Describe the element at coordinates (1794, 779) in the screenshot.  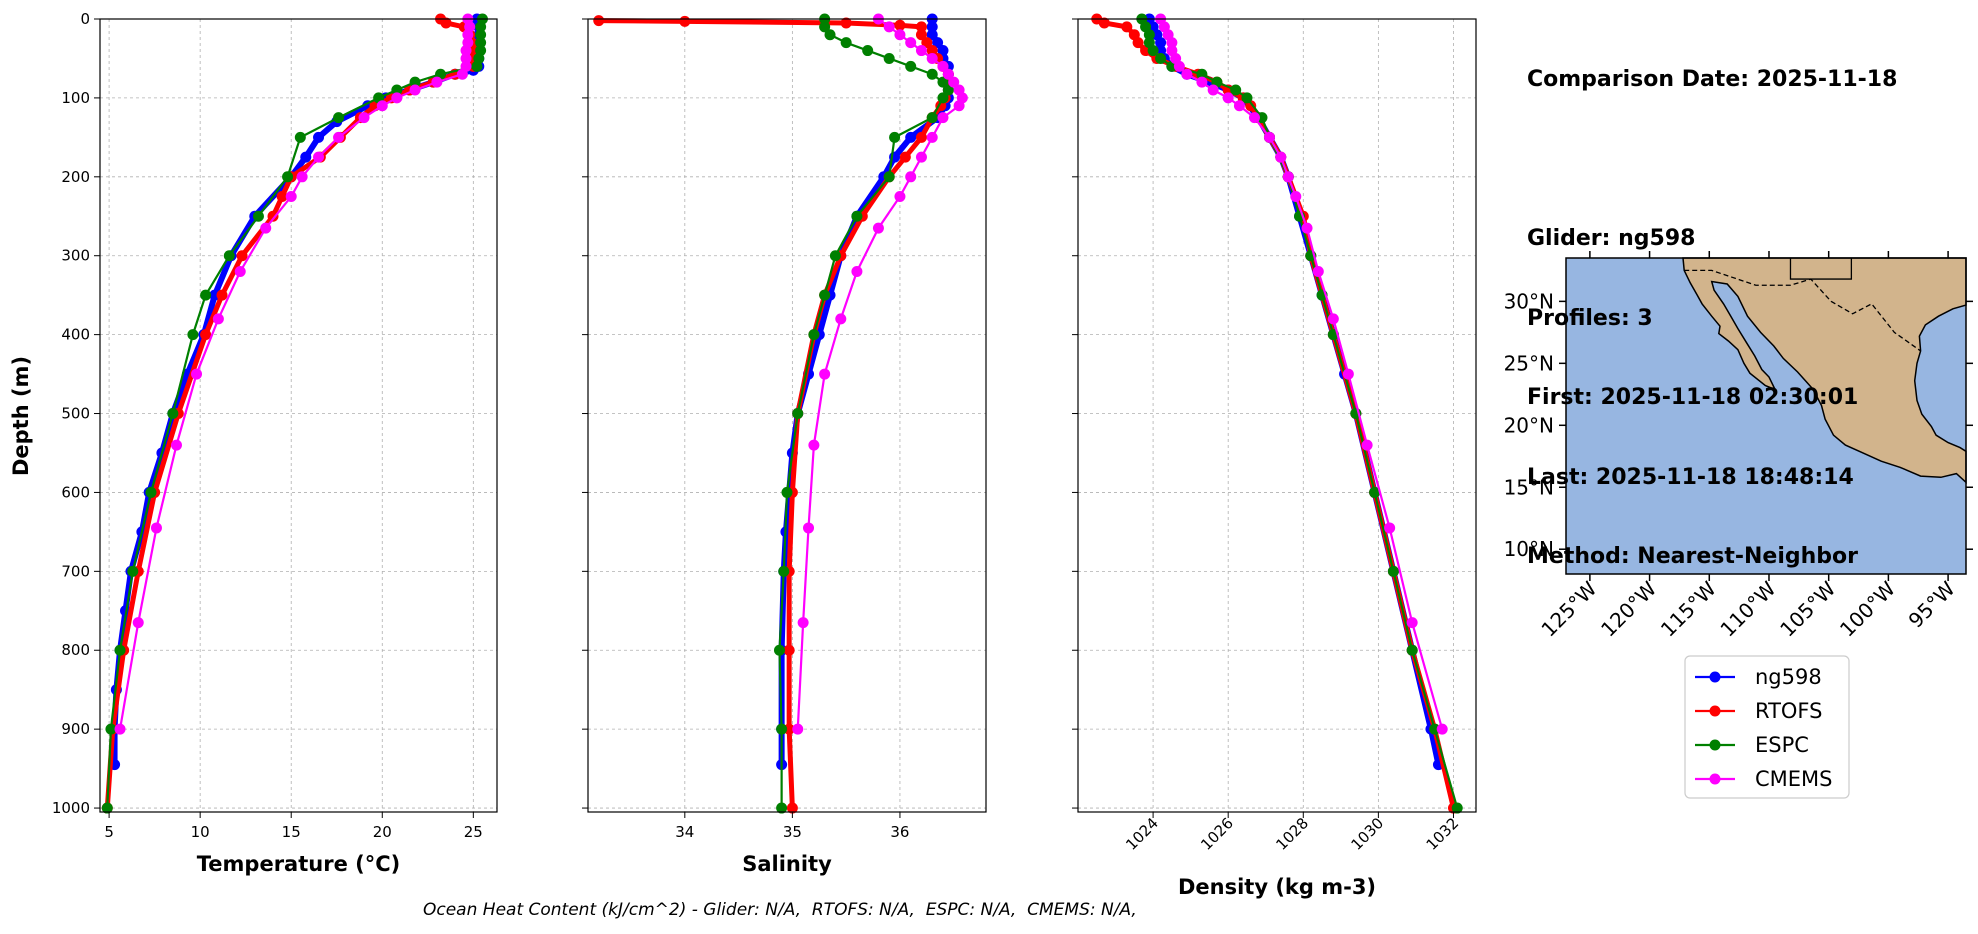
I see `legend-label: CMEMS` at that location.